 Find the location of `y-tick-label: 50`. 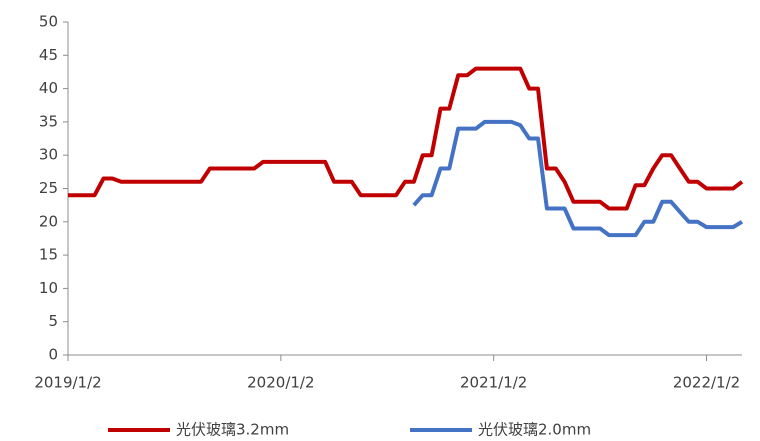

y-tick-label: 50 is located at coordinates (48, 22).